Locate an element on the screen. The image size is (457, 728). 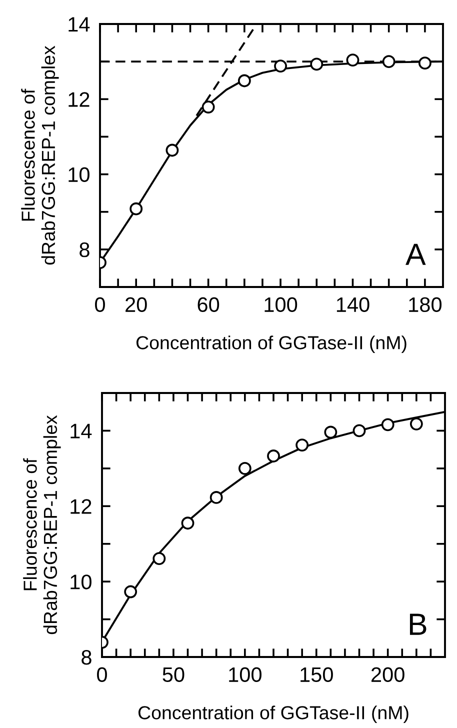
annotation: B is located at coordinates (418, 624).